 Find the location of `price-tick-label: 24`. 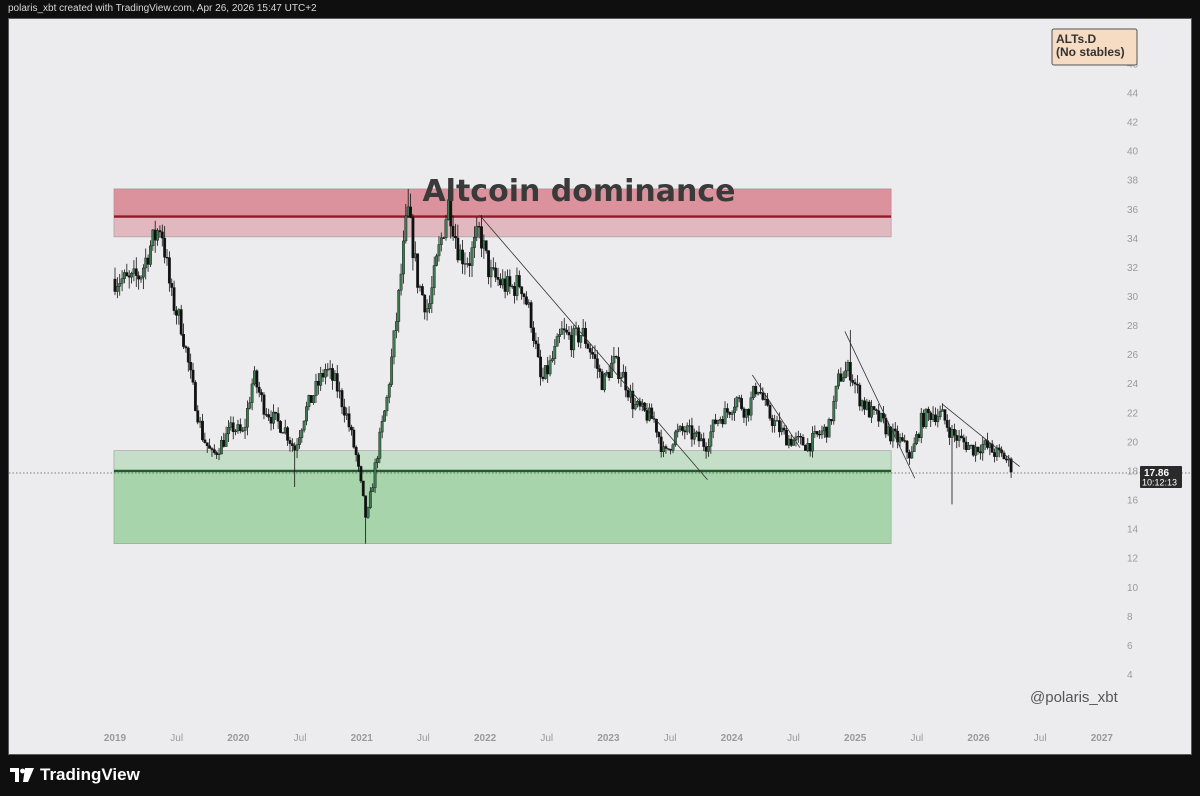

price-tick-label: 24 is located at coordinates (1133, 384).